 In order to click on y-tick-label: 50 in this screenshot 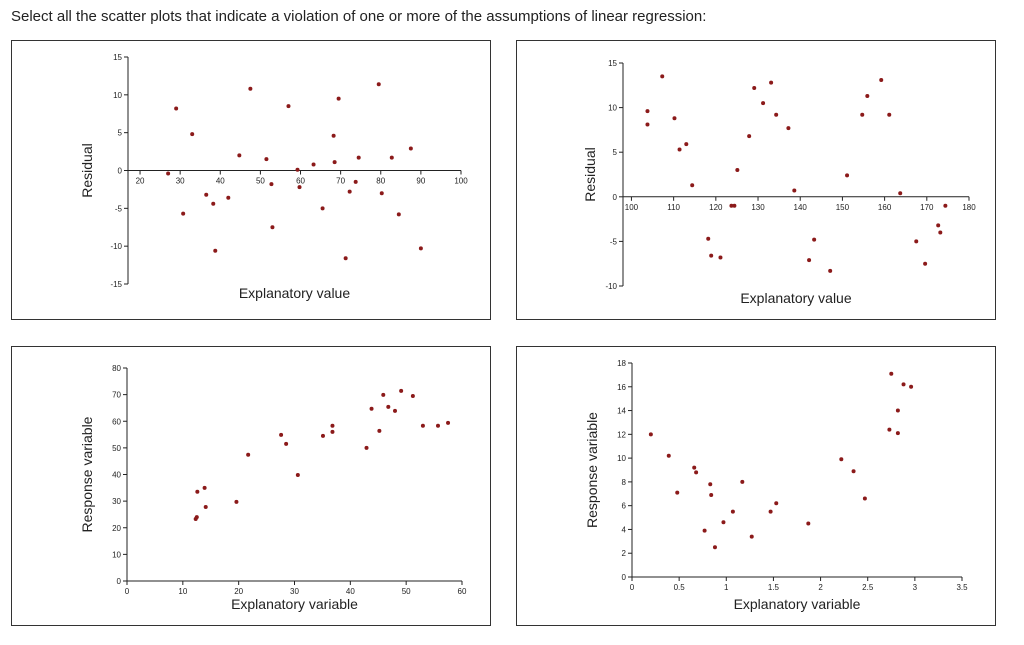, I will do `click(116, 448)`.